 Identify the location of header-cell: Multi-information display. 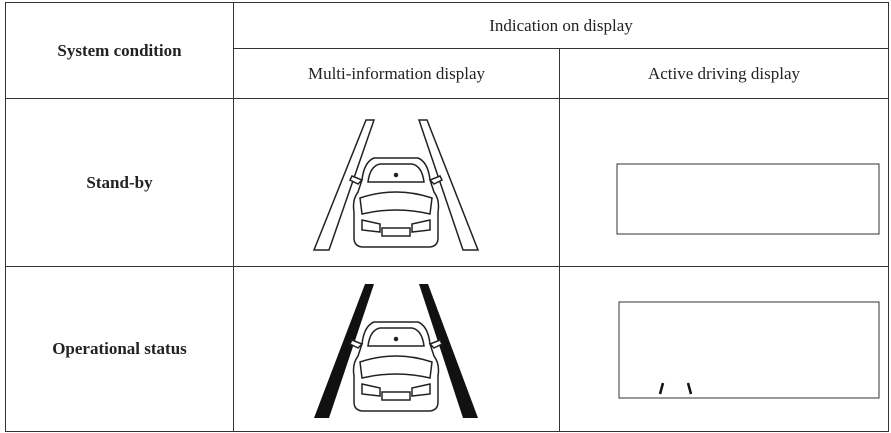
(396, 73).